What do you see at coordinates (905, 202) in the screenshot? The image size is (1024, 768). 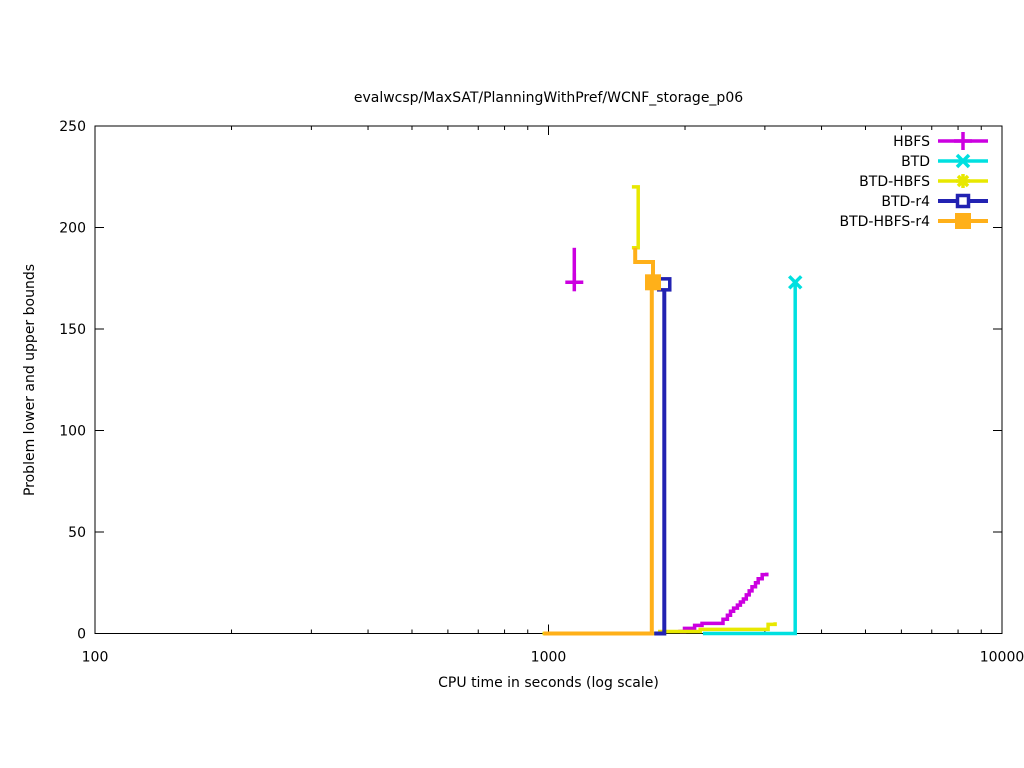 I see `legend-label: BTD-r4` at bounding box center [905, 202].